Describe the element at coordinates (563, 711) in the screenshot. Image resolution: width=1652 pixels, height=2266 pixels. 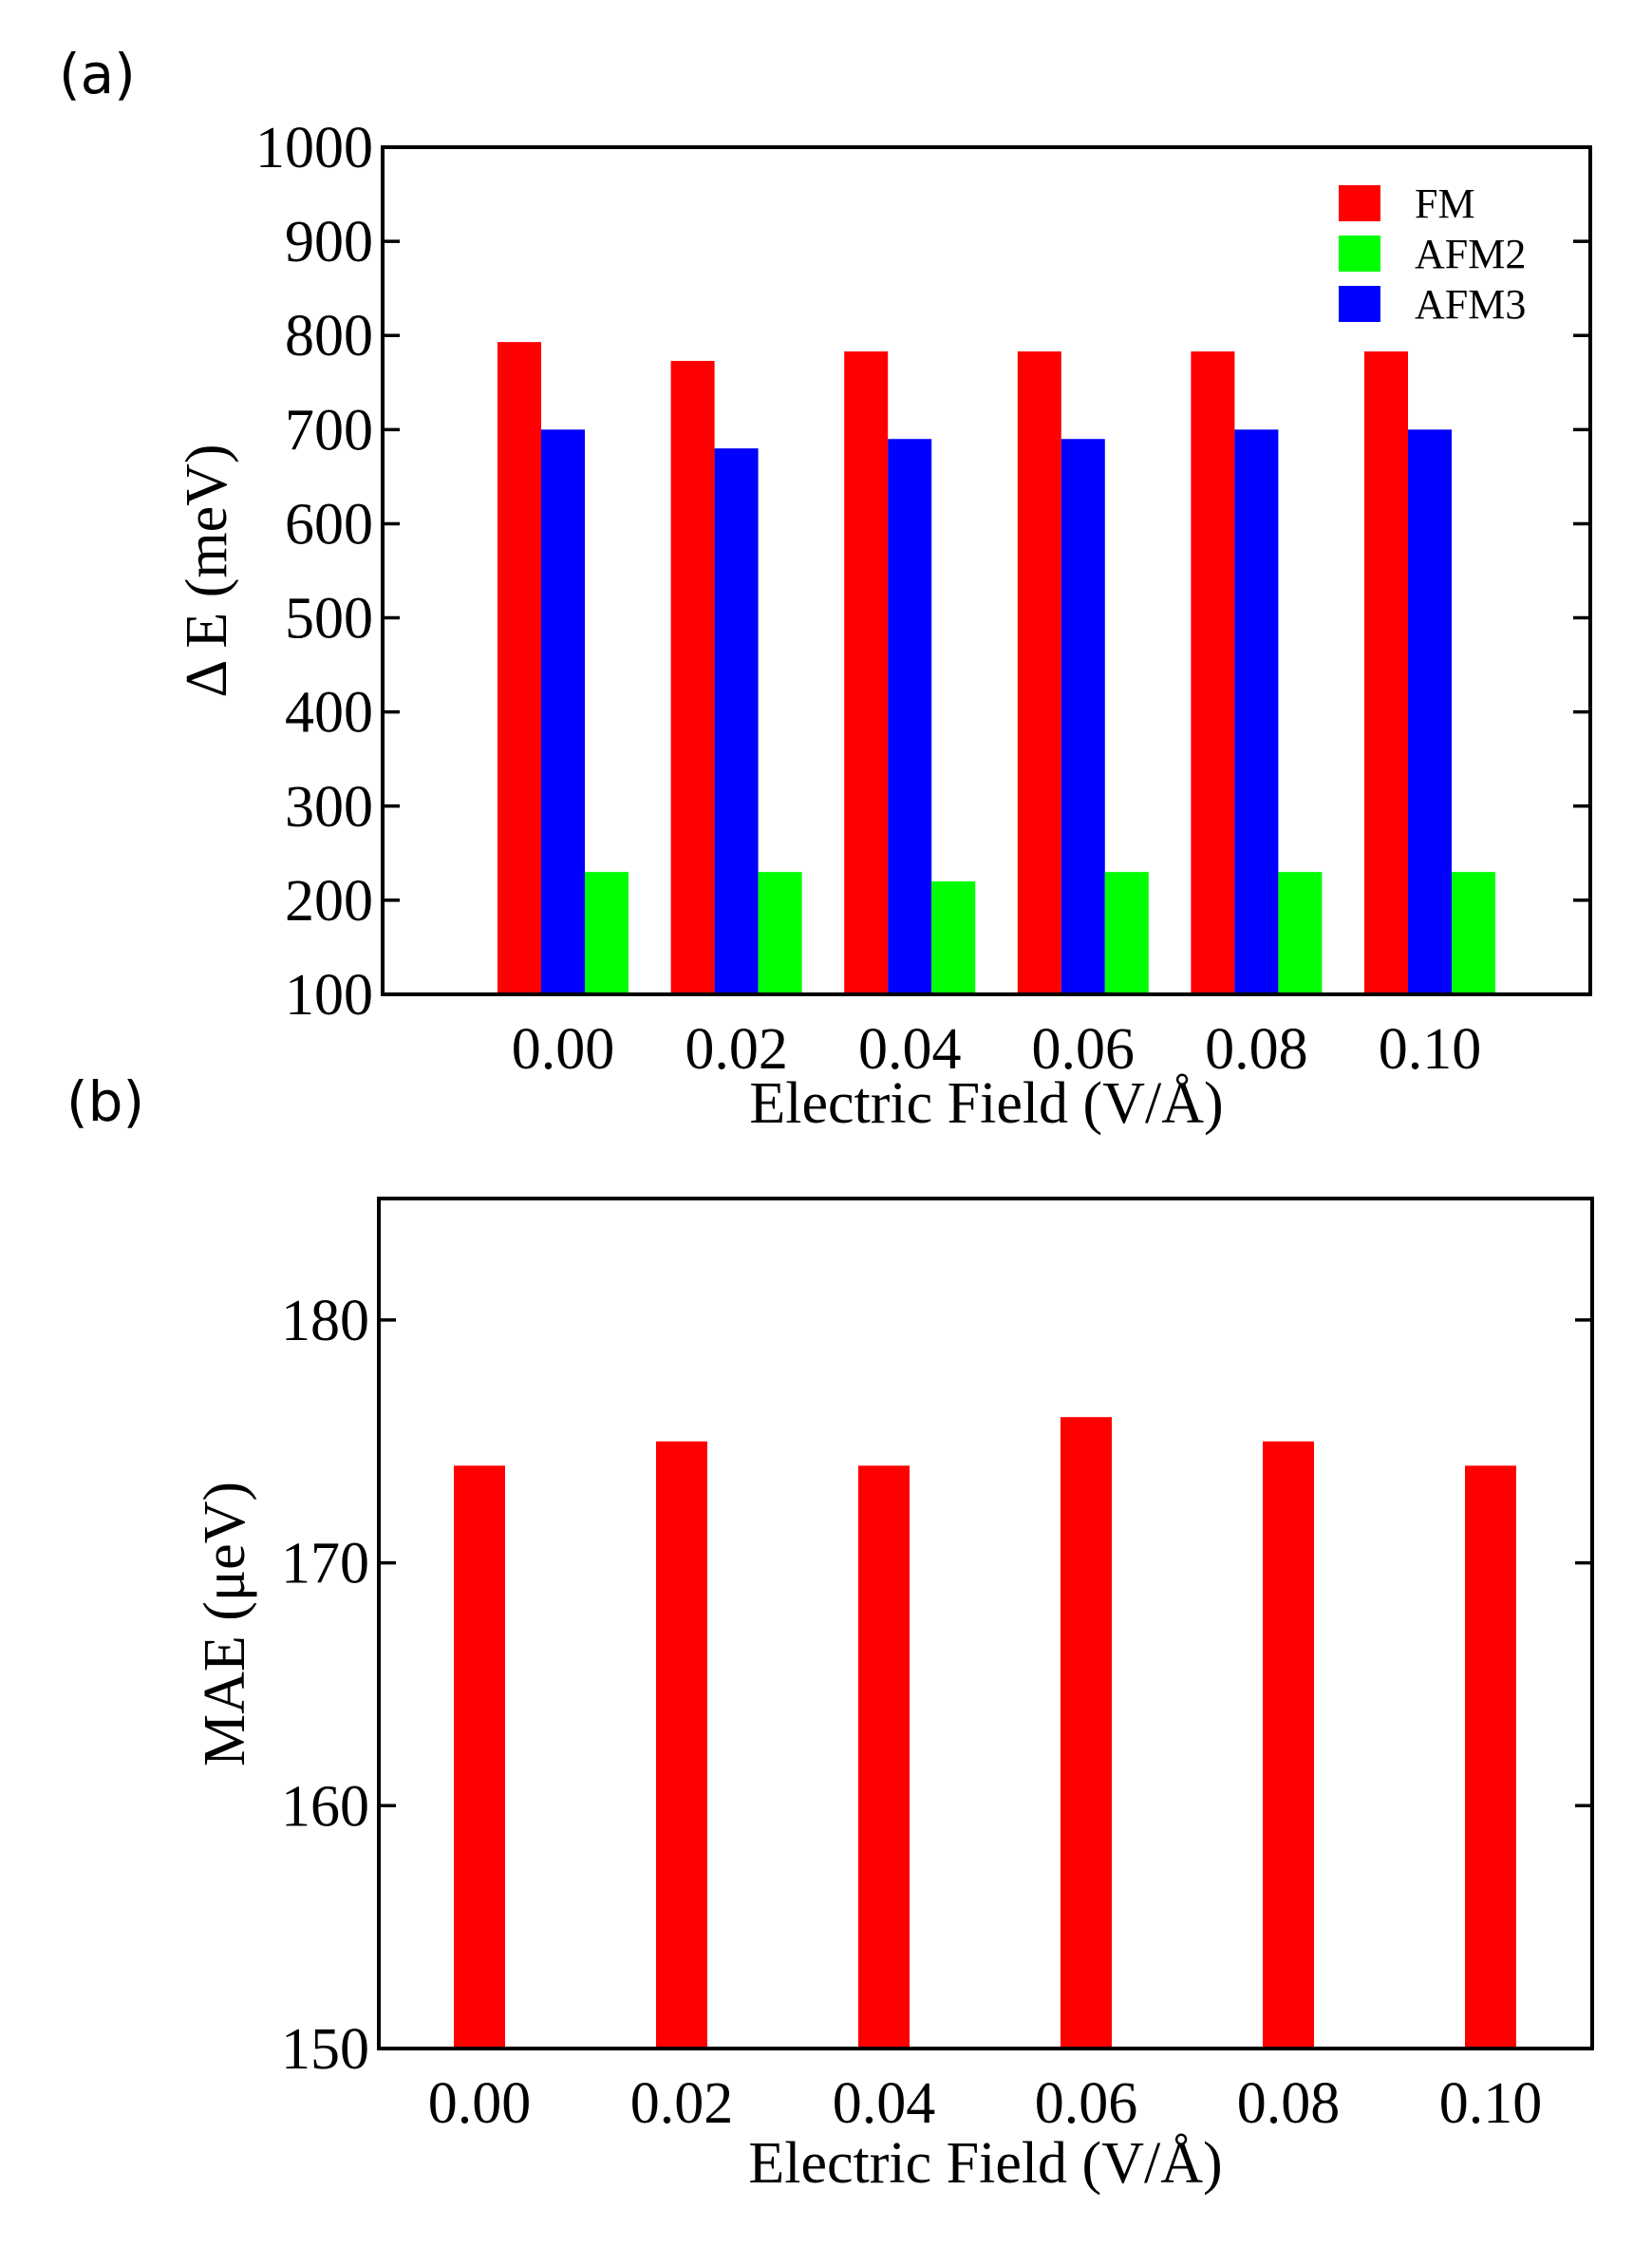
I see `panel-a-bar-afm3-0.00` at that location.